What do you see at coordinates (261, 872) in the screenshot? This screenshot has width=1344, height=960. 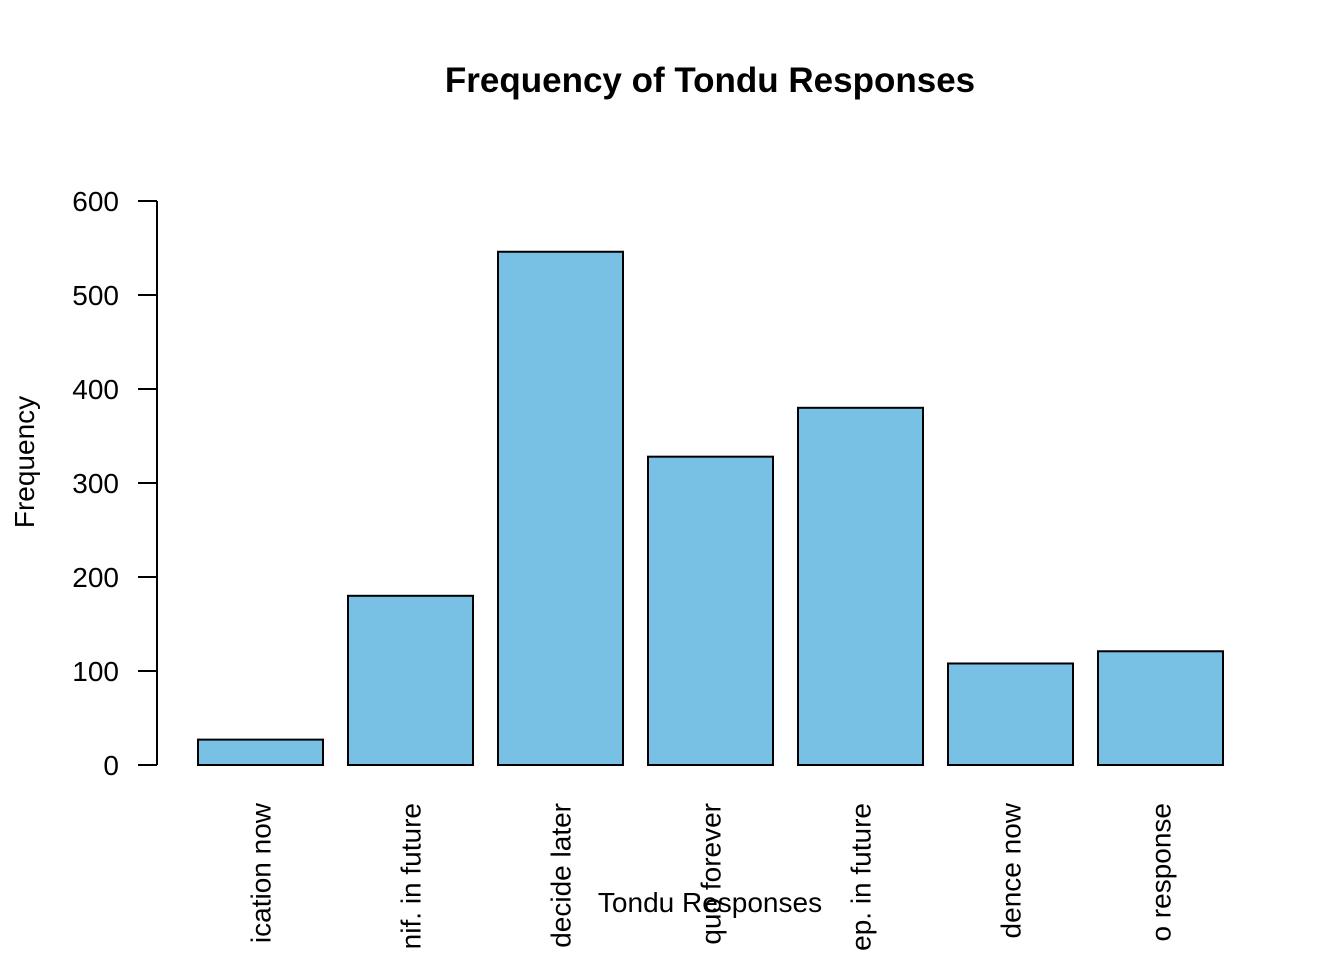 I see `x-tick-label: ication now` at bounding box center [261, 872].